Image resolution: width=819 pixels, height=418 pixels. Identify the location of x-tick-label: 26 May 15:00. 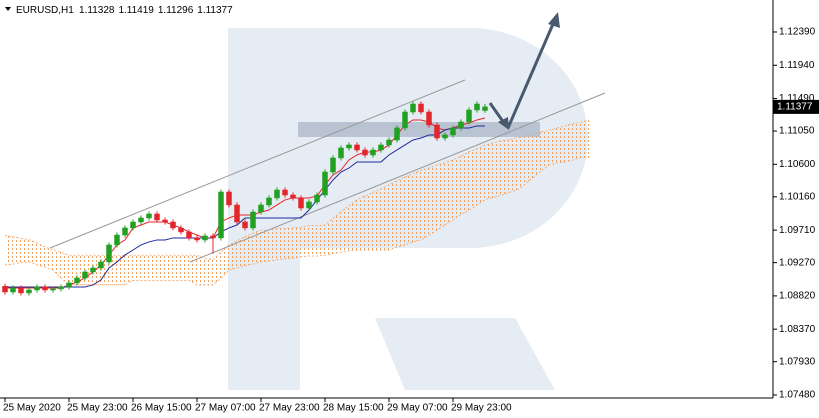
(161, 408).